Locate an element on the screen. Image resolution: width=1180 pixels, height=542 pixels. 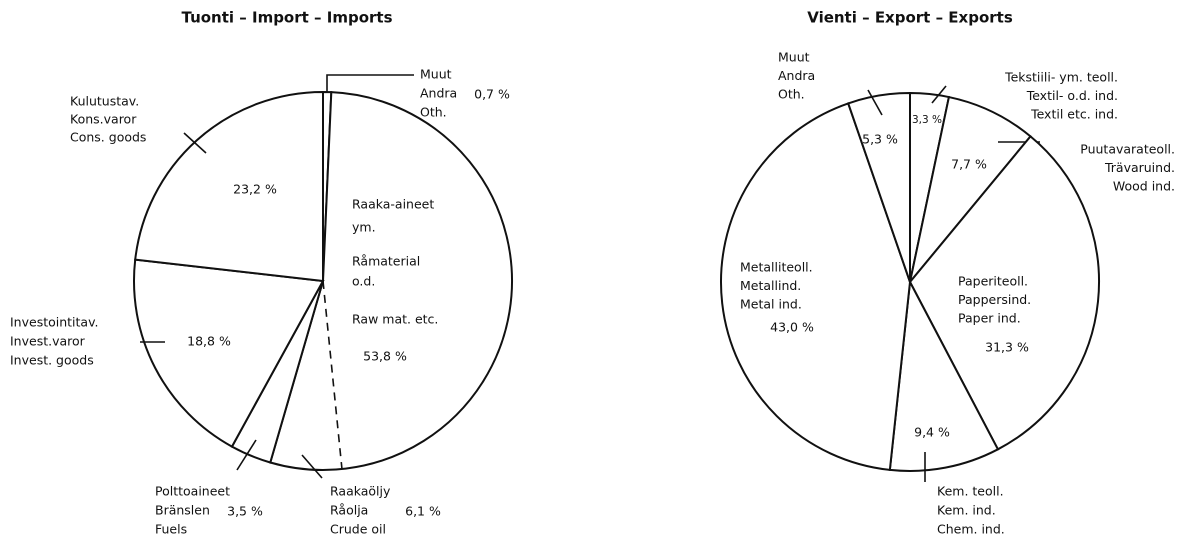
slice-label: Kem. ind. is located at coordinates (966, 510).